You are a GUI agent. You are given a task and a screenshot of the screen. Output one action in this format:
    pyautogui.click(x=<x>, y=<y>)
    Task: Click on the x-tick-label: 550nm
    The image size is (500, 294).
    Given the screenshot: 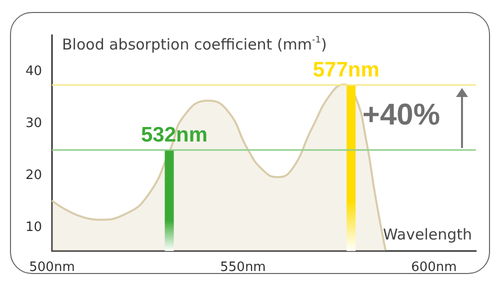 What is the action you would take?
    pyautogui.click(x=243, y=267)
    